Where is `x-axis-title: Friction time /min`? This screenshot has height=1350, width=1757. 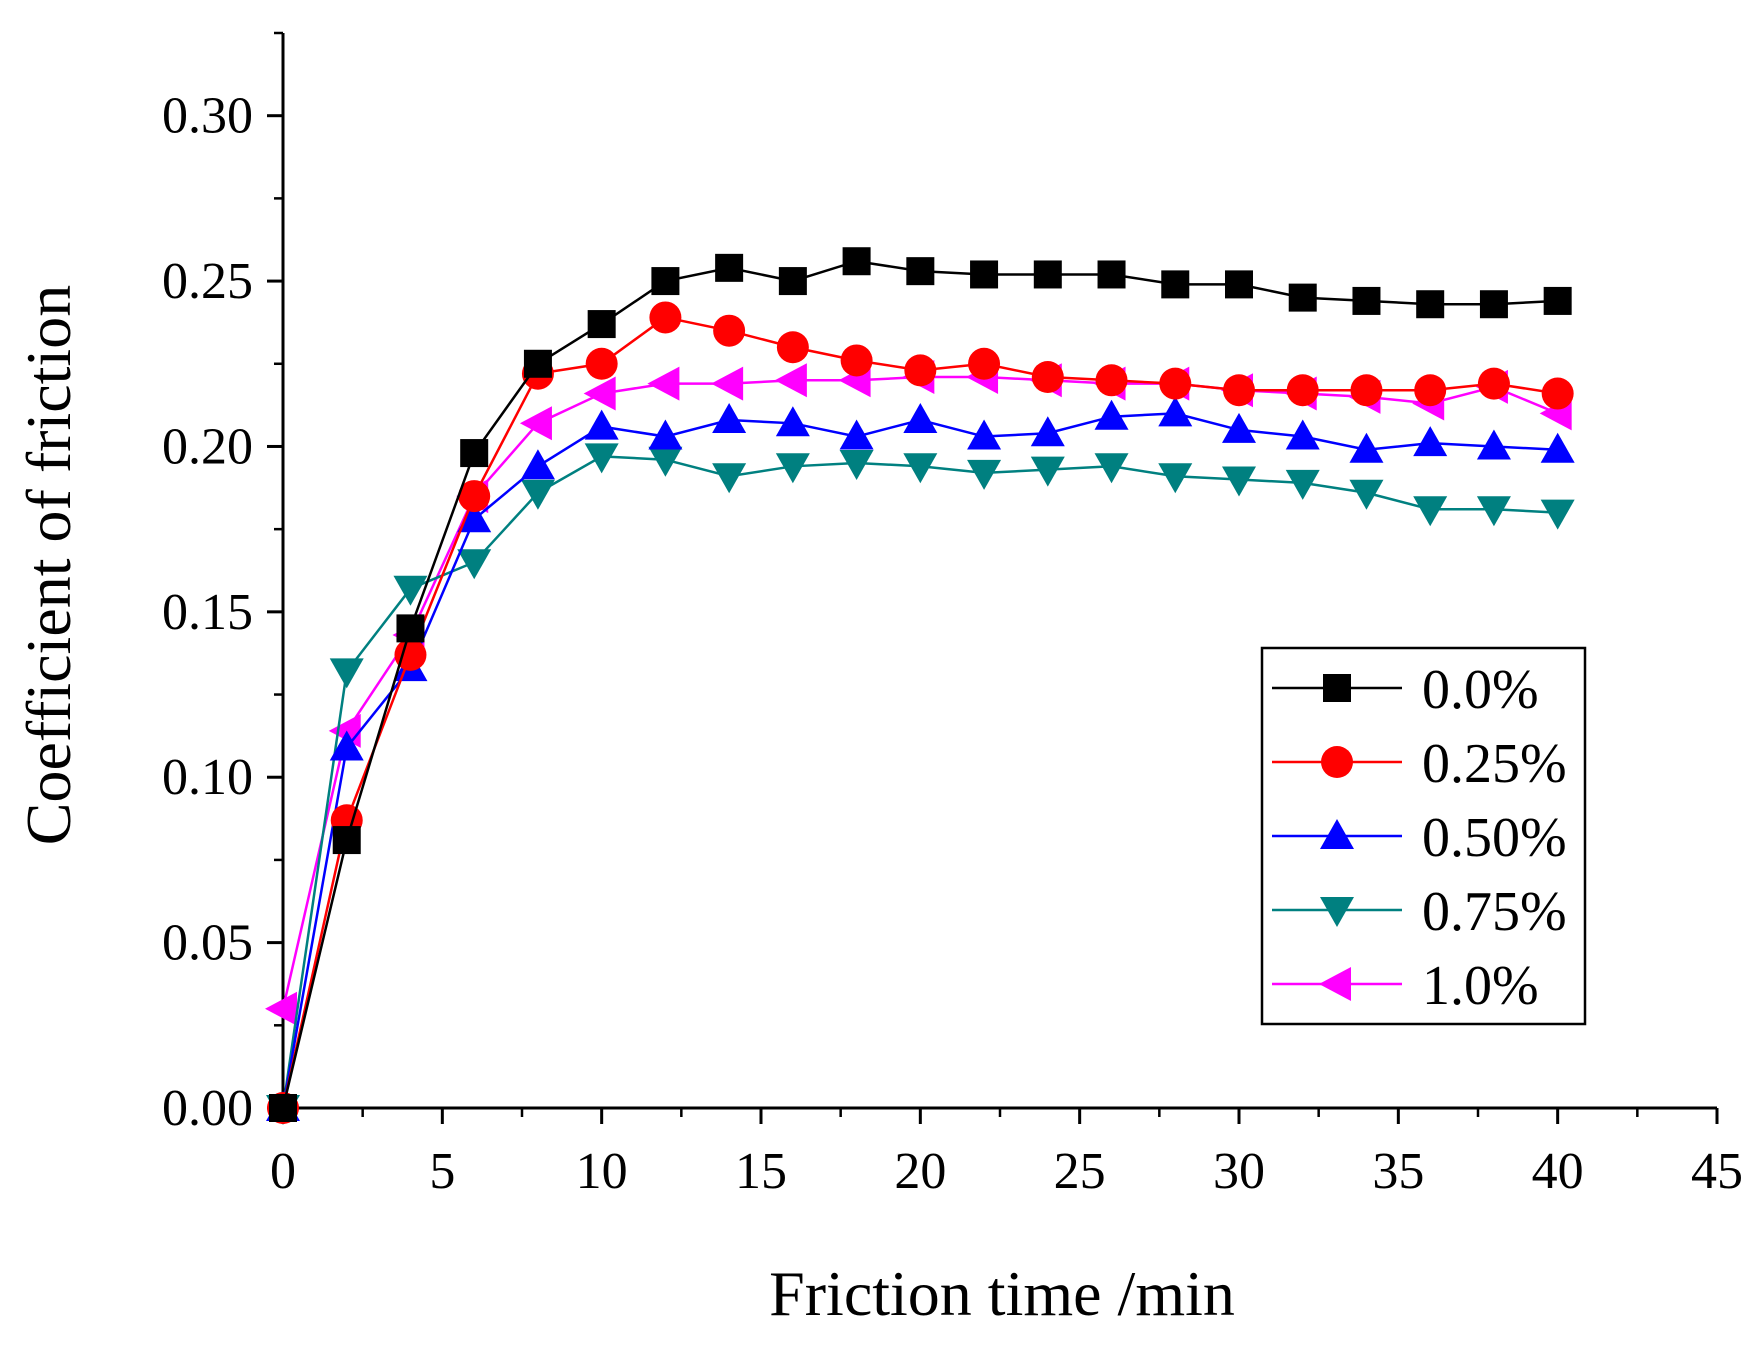 x-axis-title: Friction time /min is located at coordinates (1002, 1293).